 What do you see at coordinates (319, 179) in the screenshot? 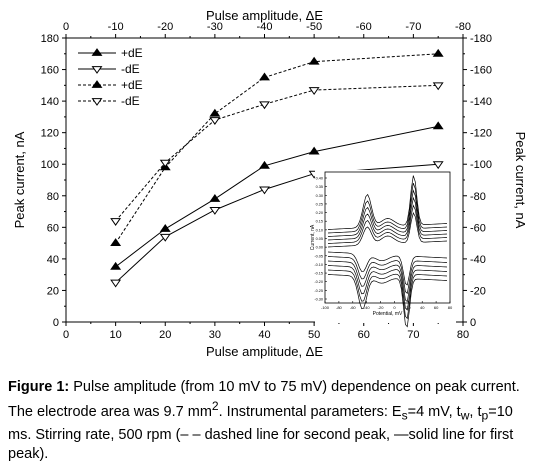
I see `inset-y-tick-label: 0.40` at bounding box center [319, 179].